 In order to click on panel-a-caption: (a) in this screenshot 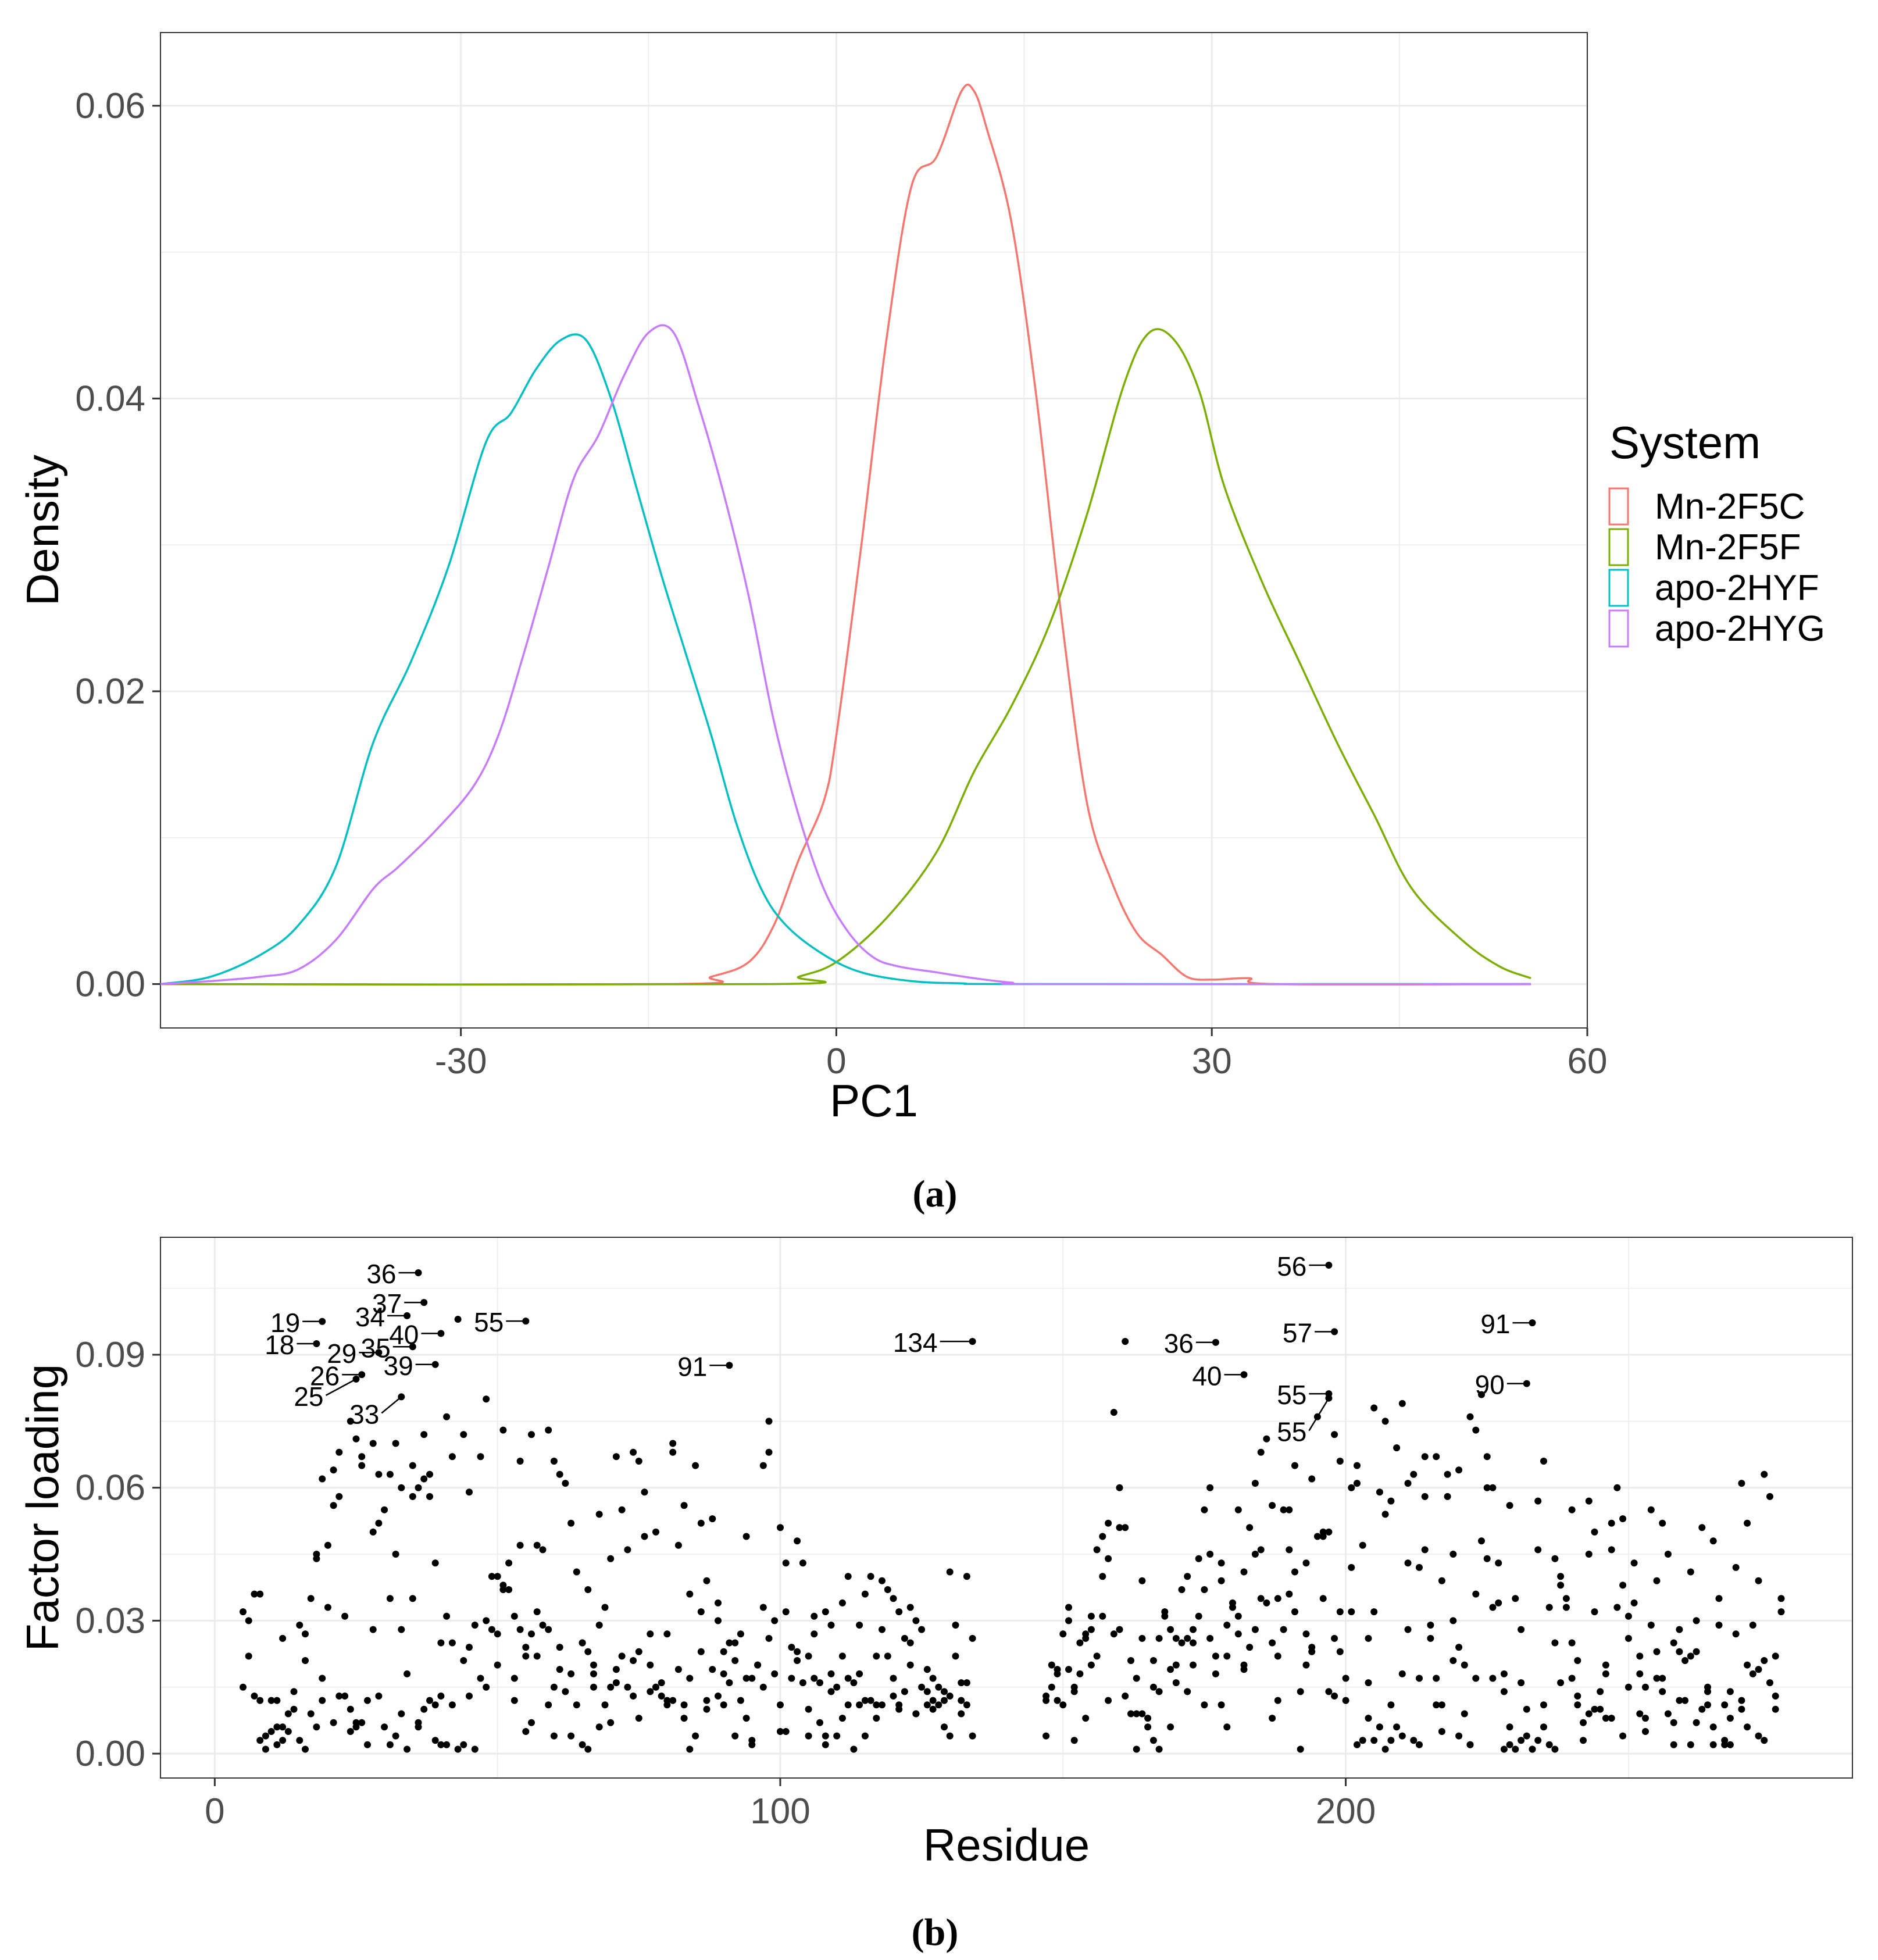, I will do `click(935, 1194)`.